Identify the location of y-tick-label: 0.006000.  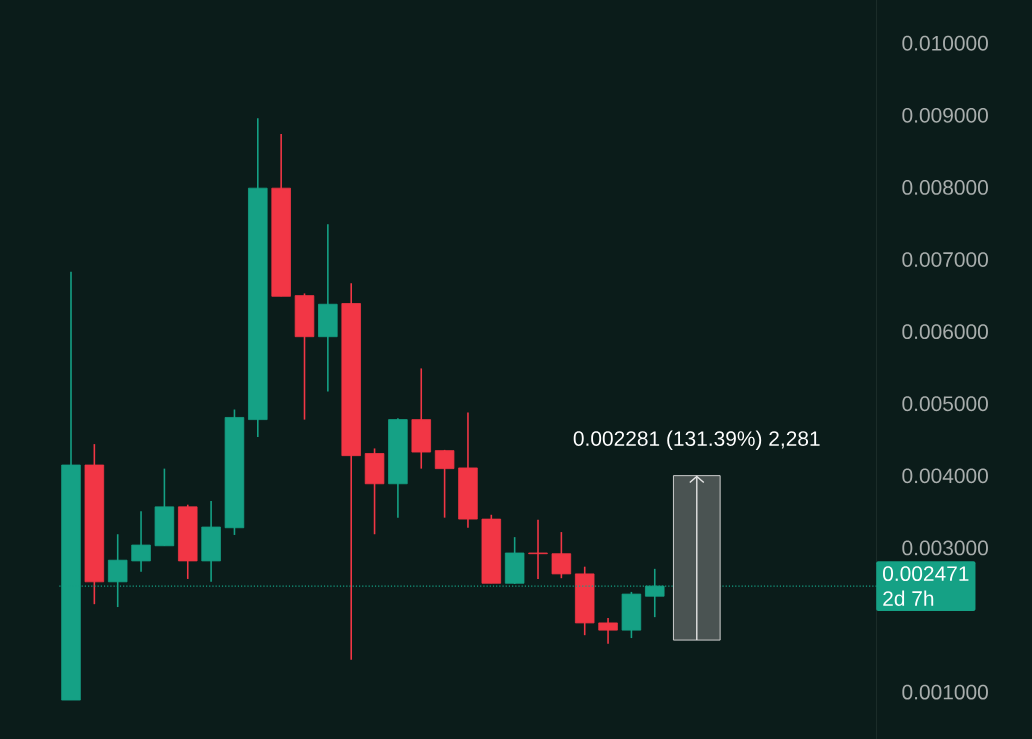
(945, 332).